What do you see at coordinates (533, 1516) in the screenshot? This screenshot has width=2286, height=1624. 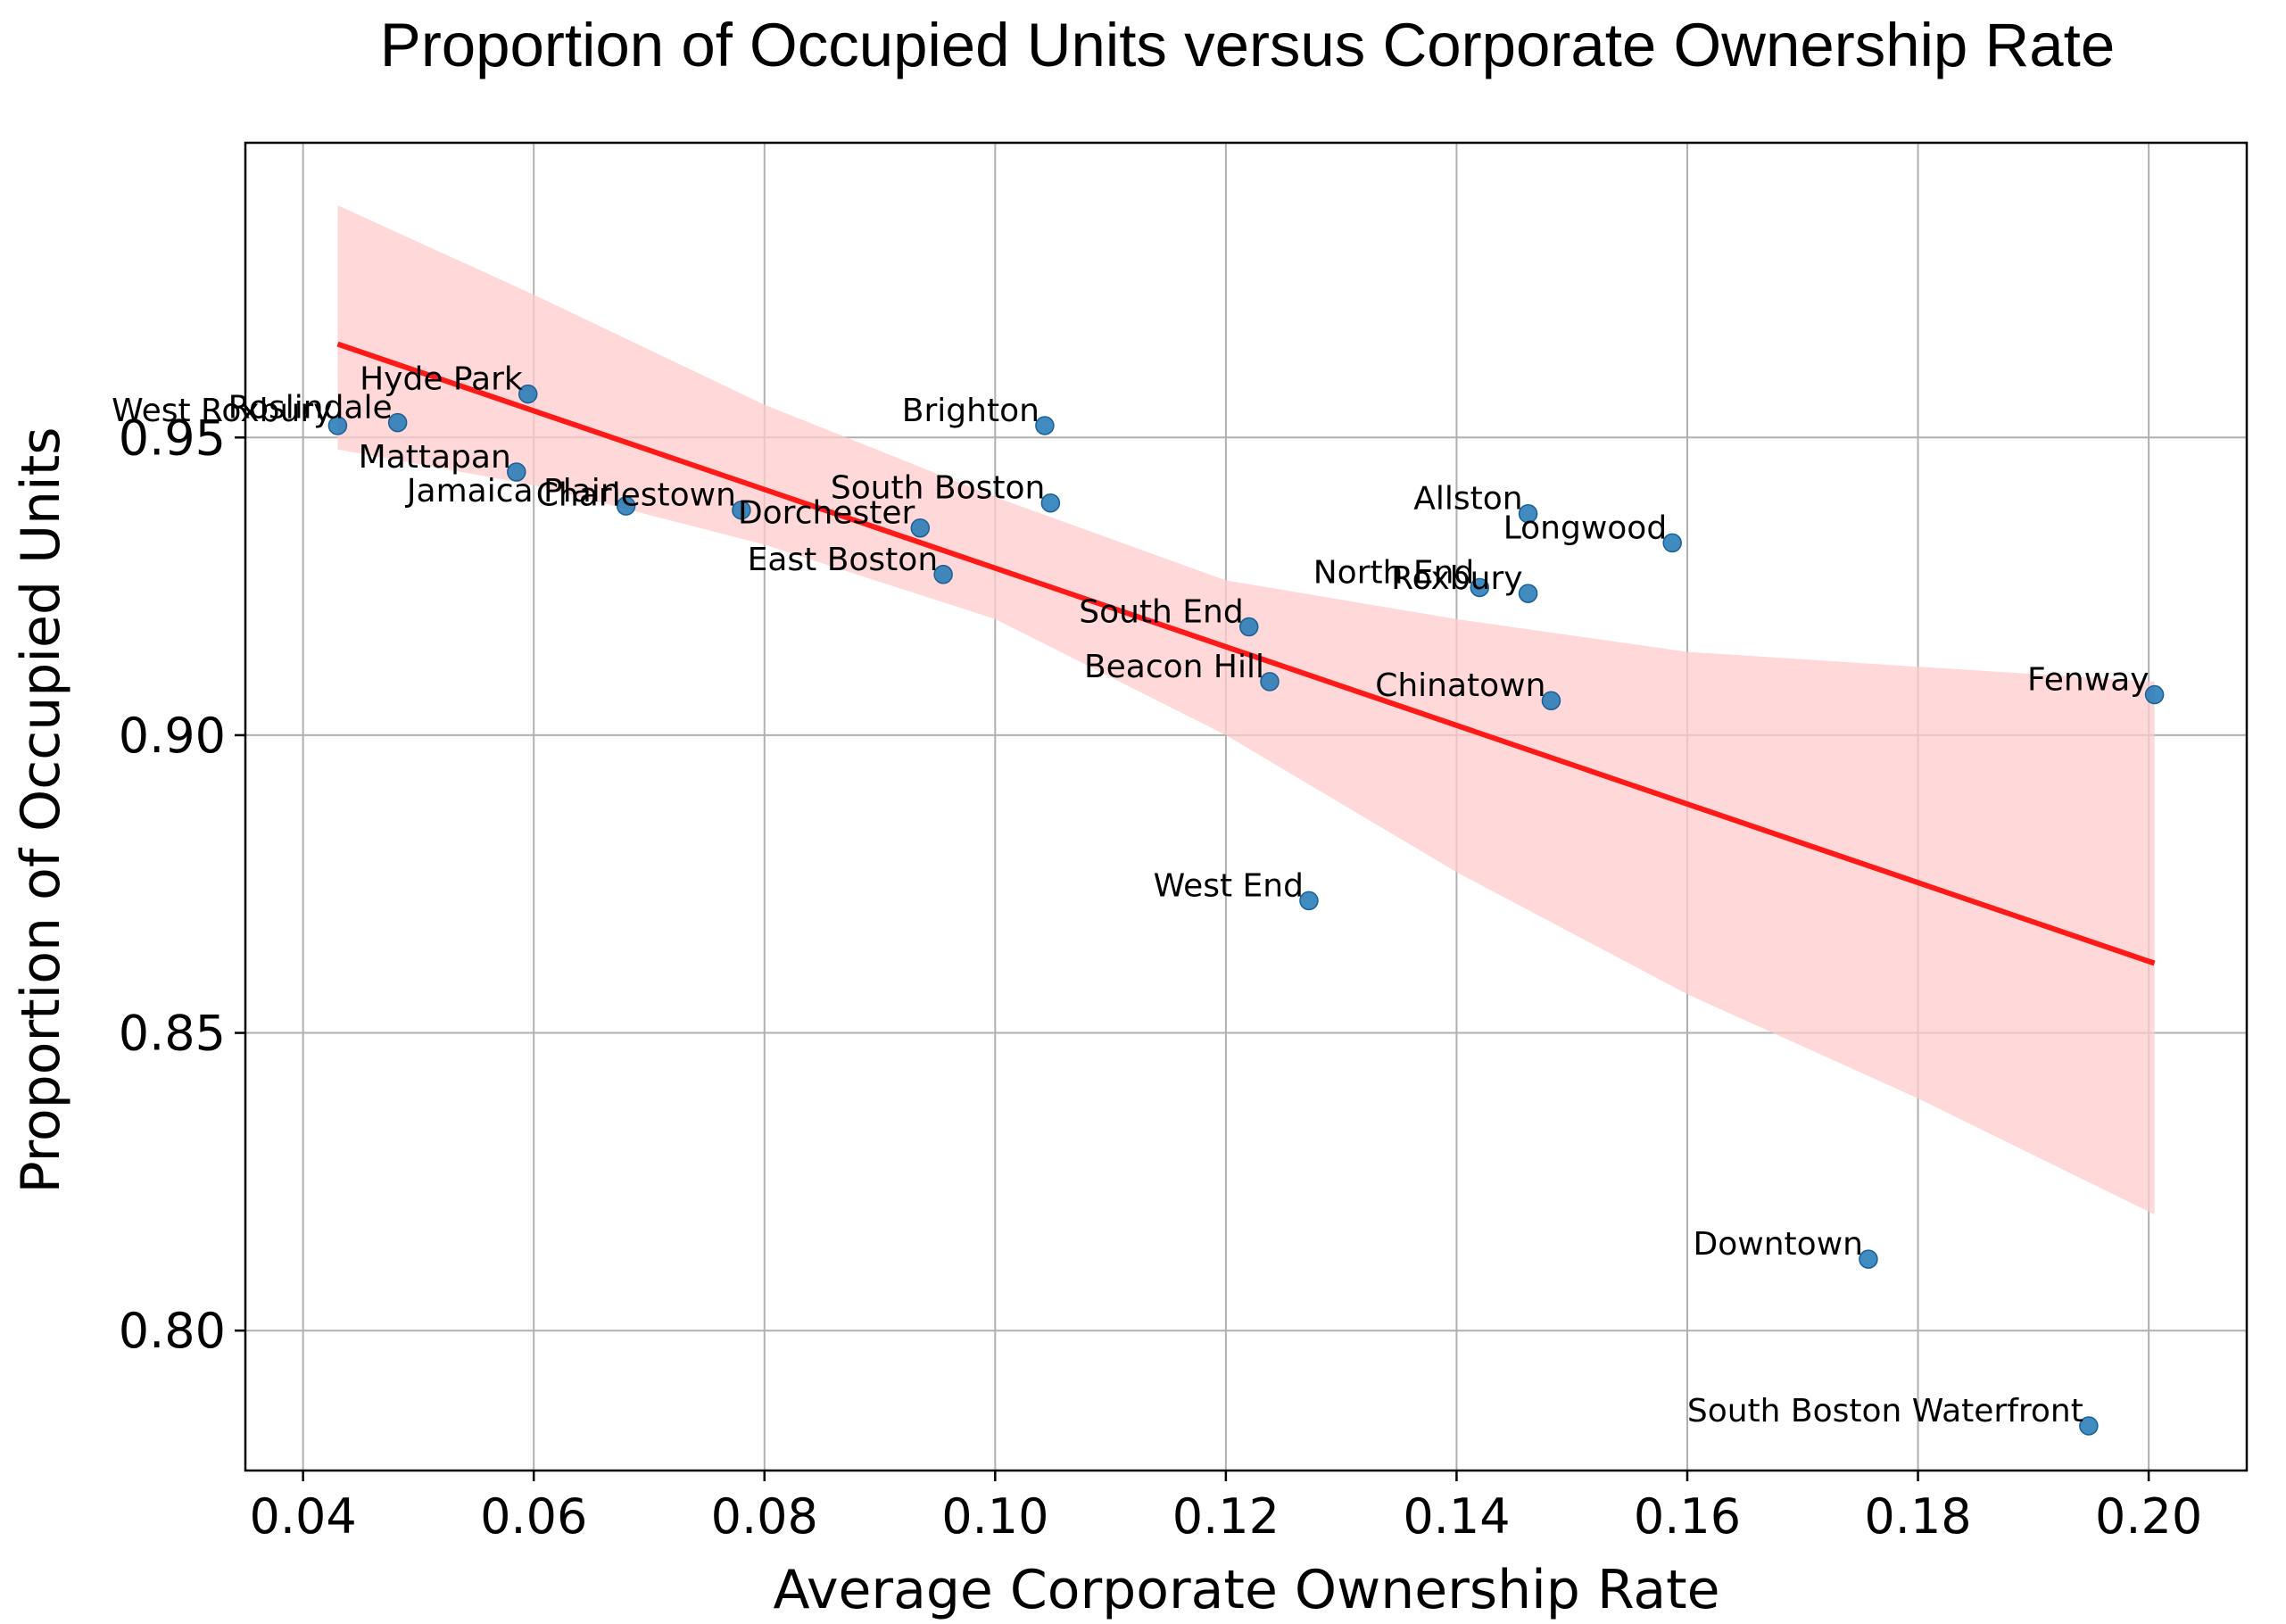 I see `x-tick-label: 0.06` at bounding box center [533, 1516].